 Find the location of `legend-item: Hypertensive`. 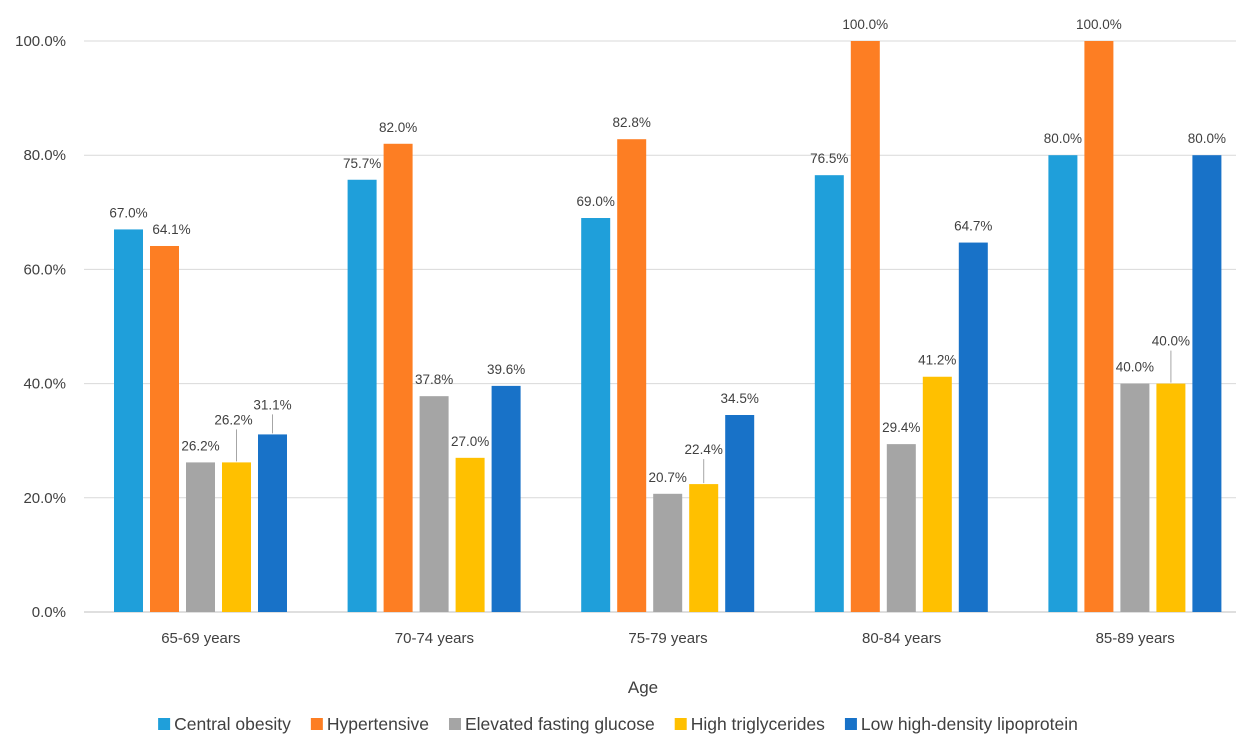

legend-item: Hypertensive is located at coordinates (369, 724).